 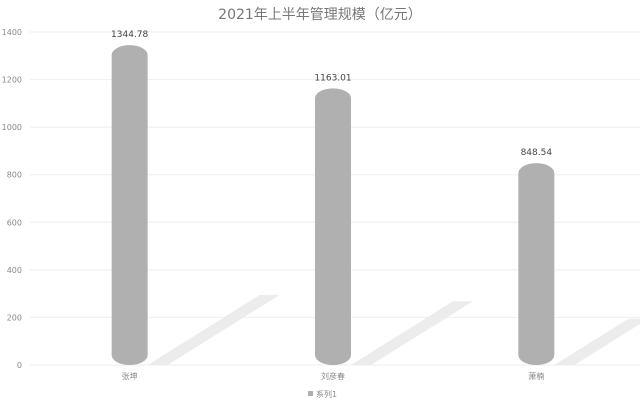 What do you see at coordinates (129, 35) in the screenshot?
I see `data-label: 1344.78` at bounding box center [129, 35].